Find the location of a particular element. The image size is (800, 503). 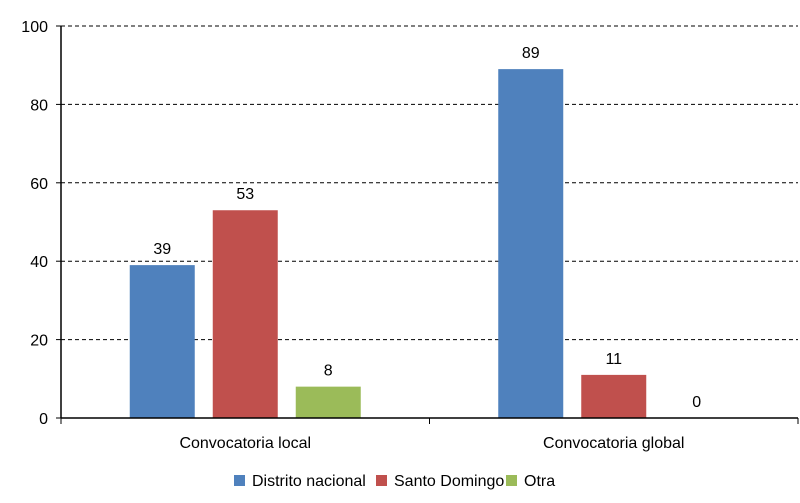

x-tick-label: Convocatoria local is located at coordinates (245, 443).